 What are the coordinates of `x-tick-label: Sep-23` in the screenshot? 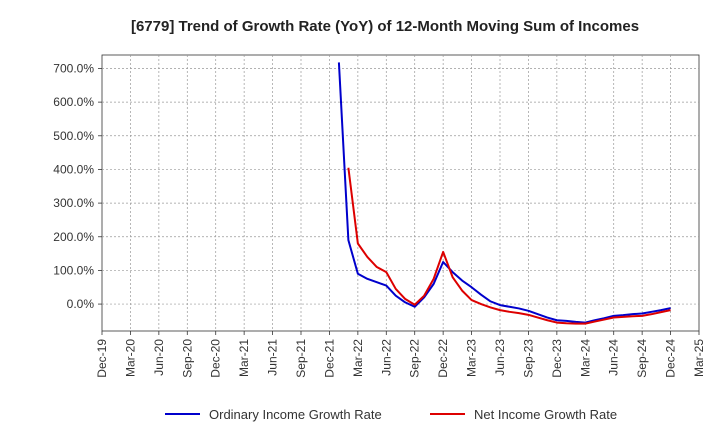 It's located at (528, 358).